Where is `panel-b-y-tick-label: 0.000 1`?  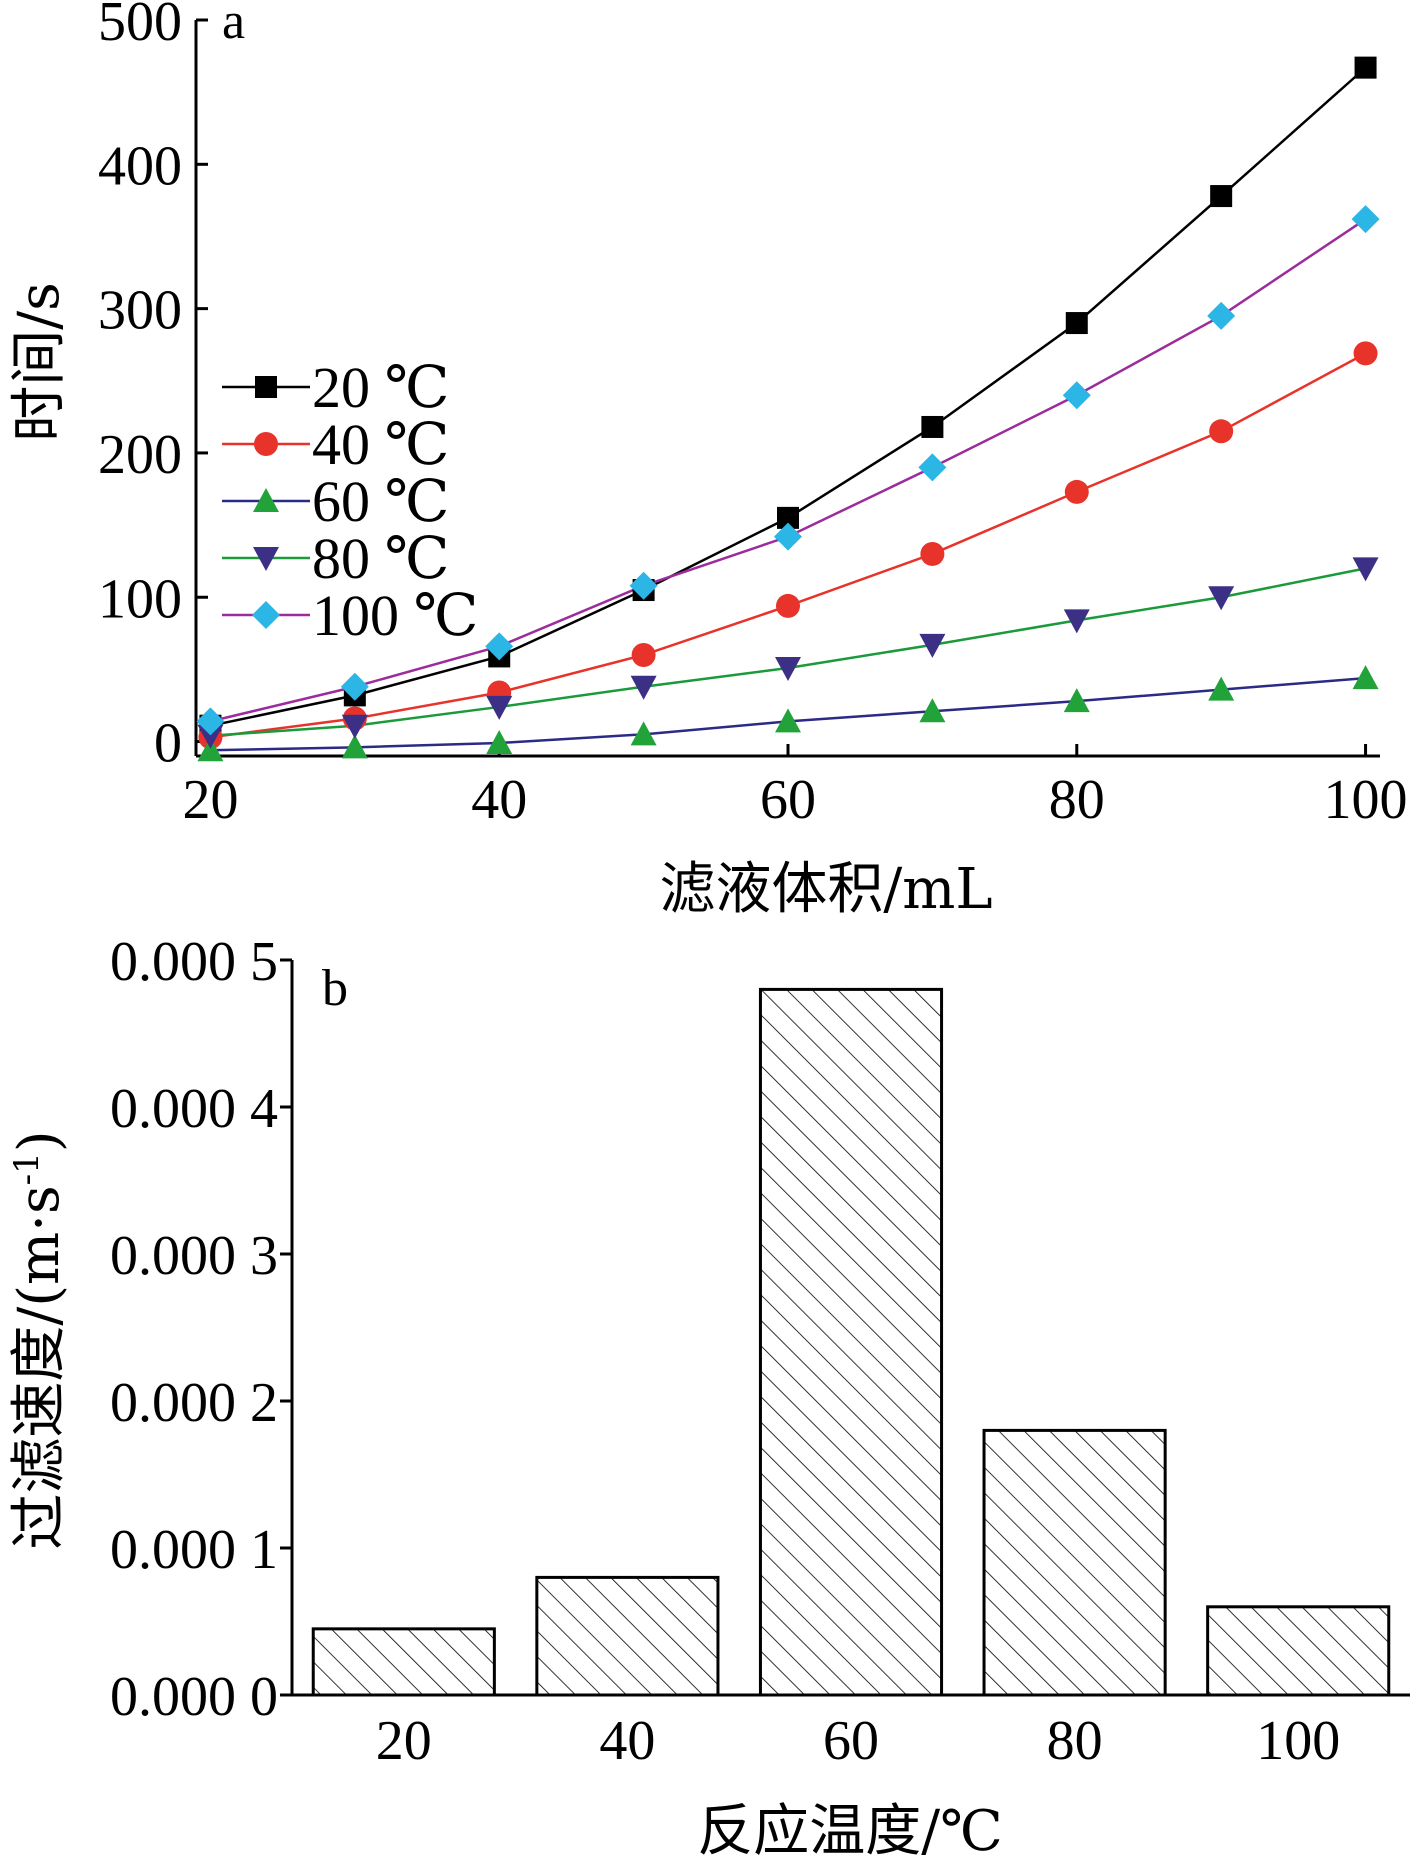 panel-b-y-tick-label: 0.000 1 is located at coordinates (194, 1550).